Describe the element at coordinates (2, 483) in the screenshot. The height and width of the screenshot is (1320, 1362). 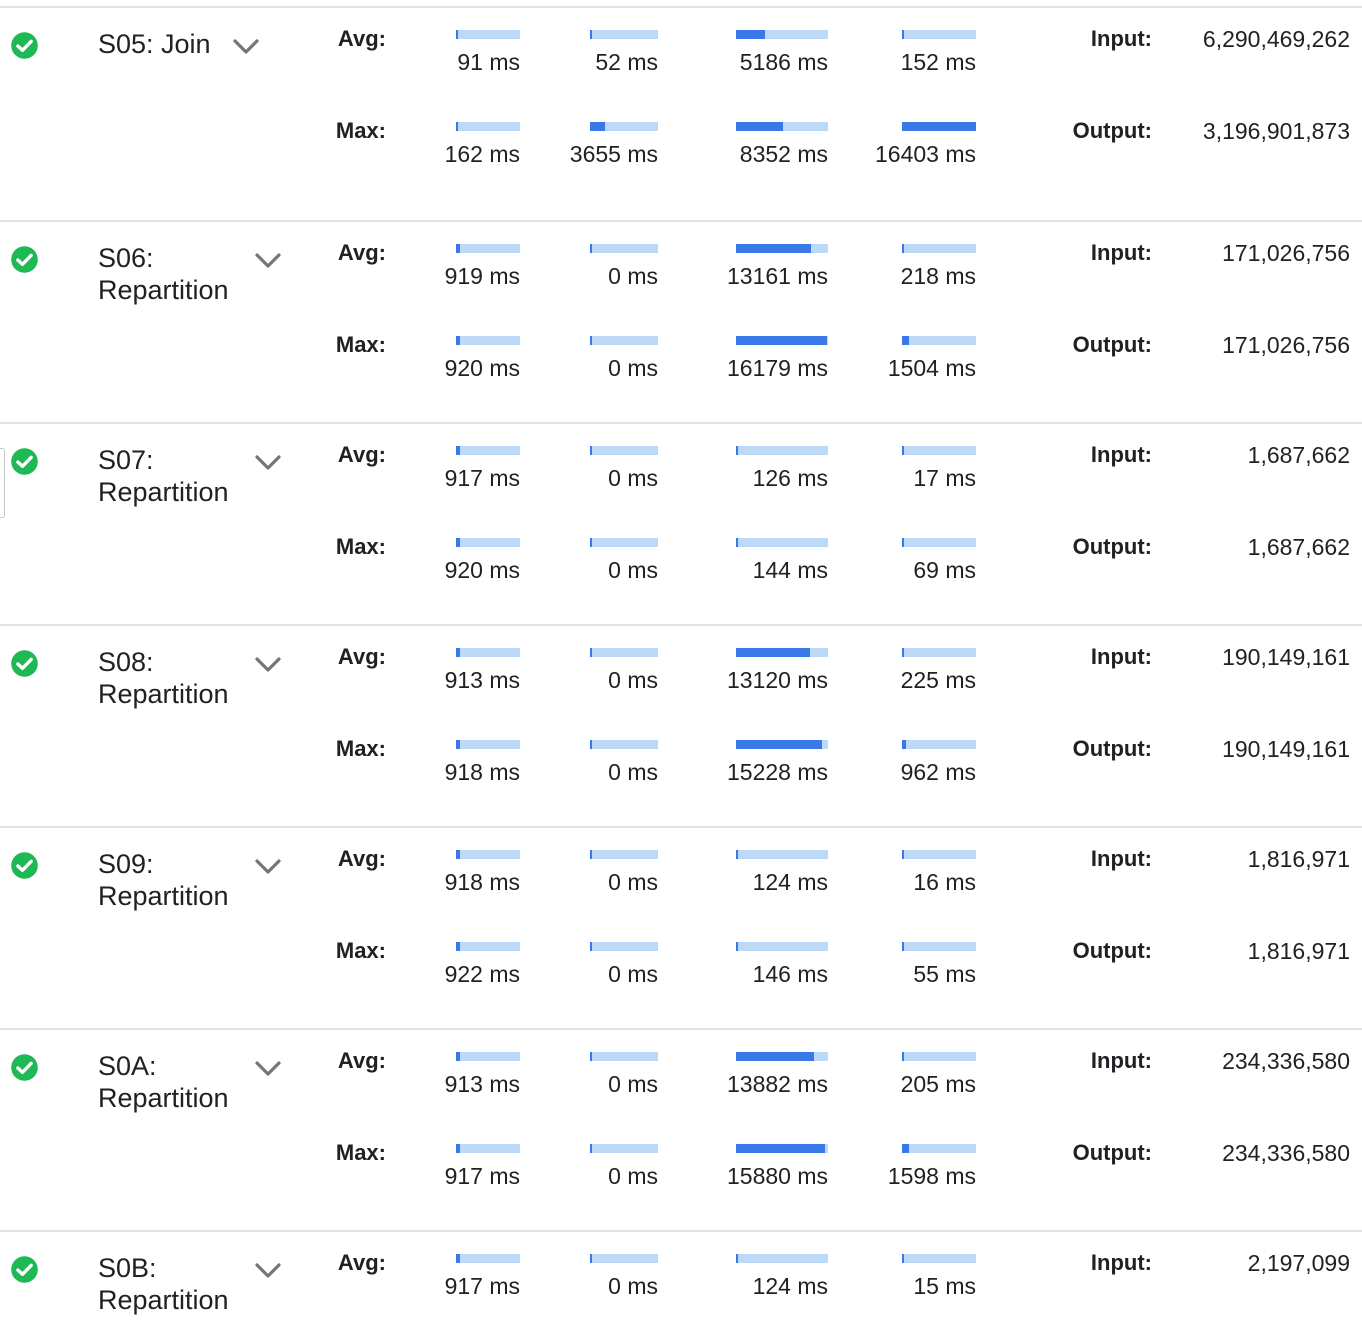
I see `side-panel-handle` at that location.